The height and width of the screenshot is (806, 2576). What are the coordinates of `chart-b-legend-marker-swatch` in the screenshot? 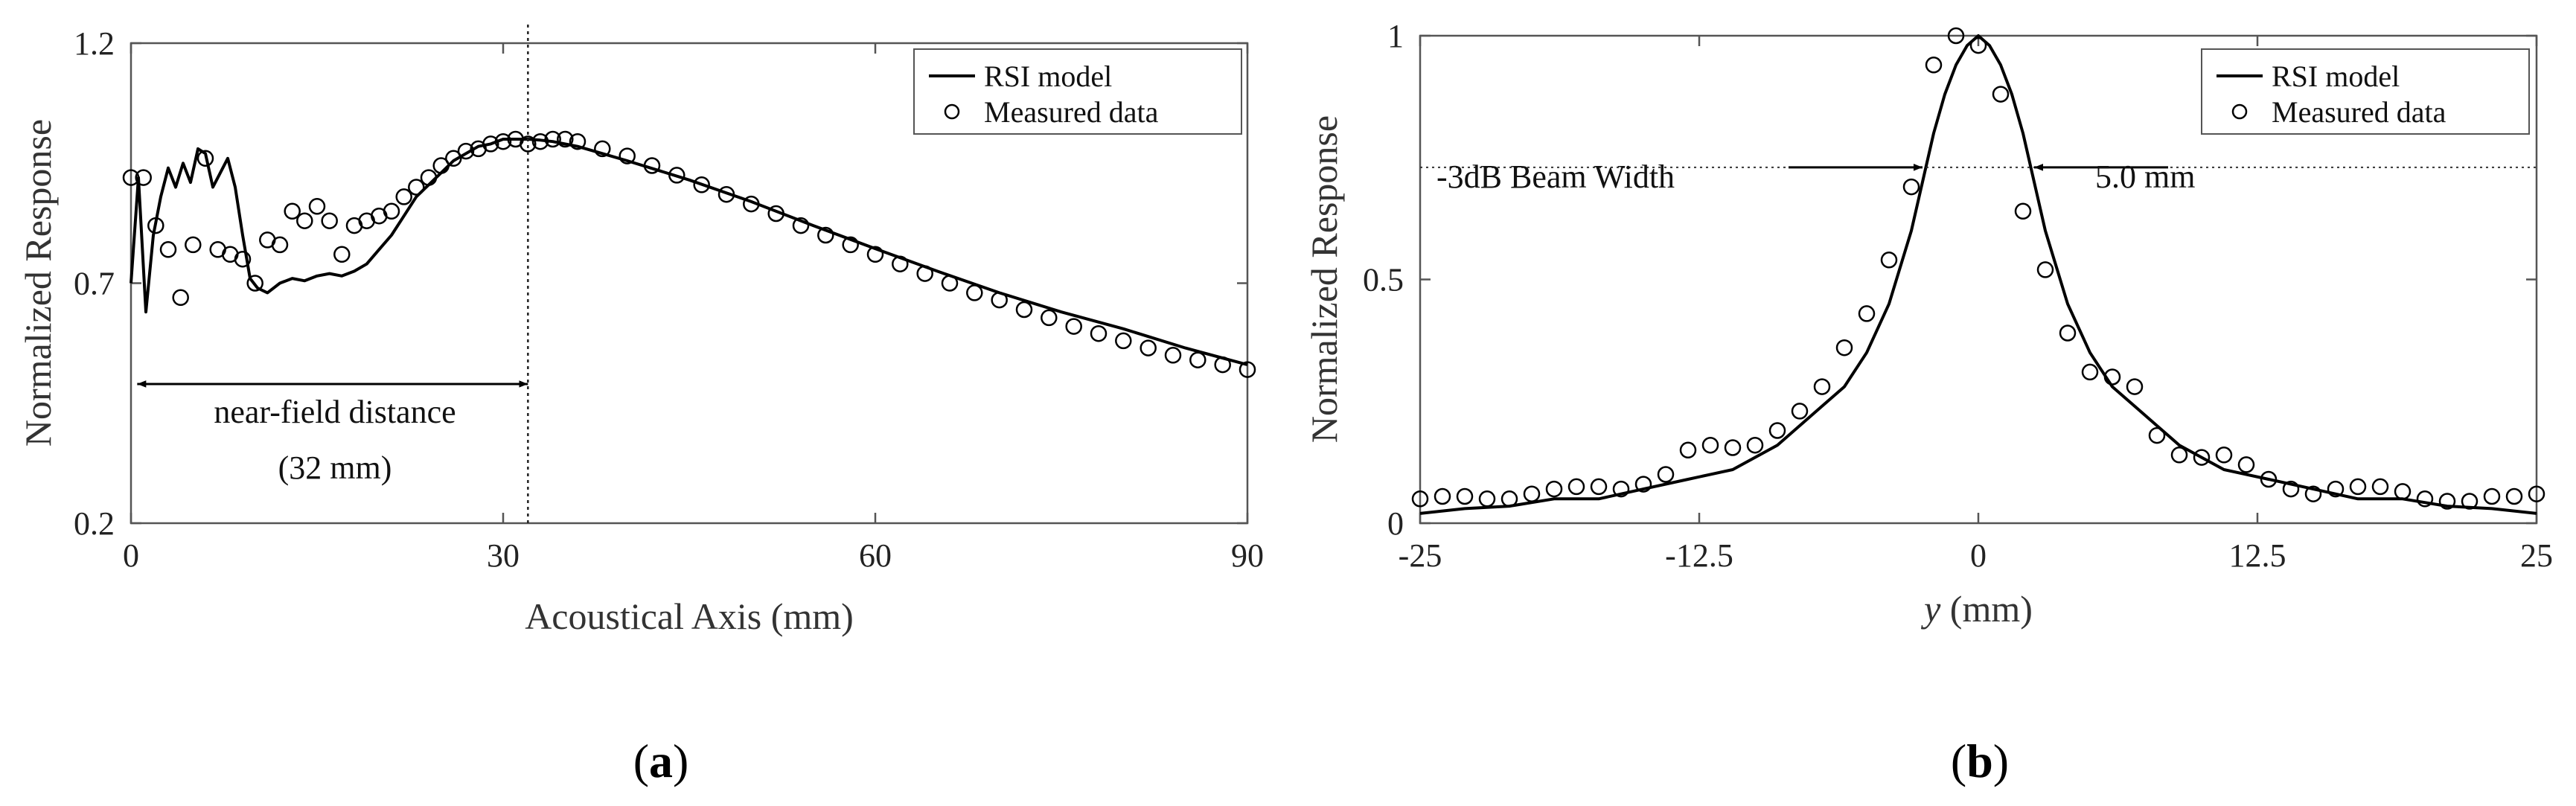 It's located at (2239, 111).